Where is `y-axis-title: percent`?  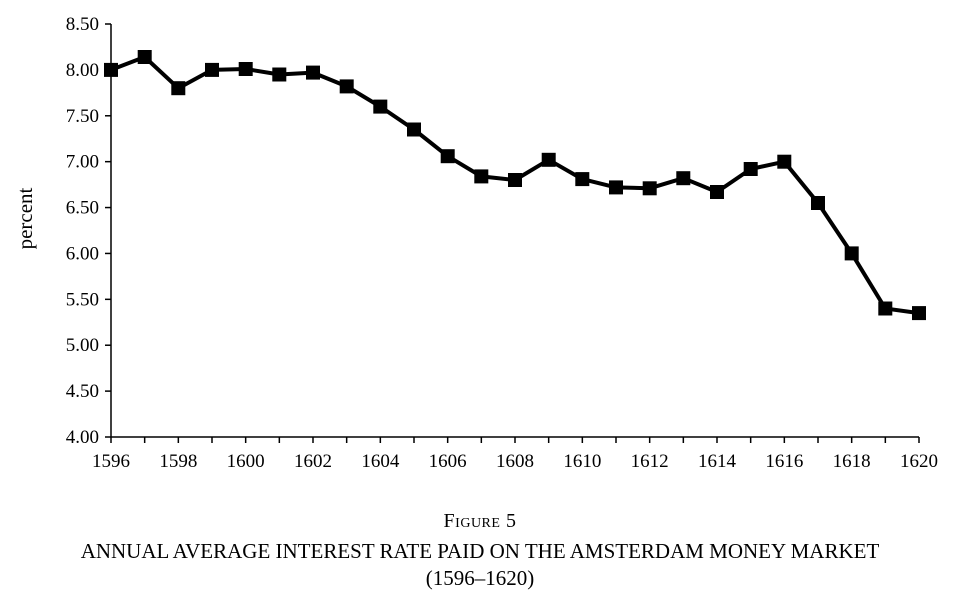 y-axis-title: percent is located at coordinates (25, 218).